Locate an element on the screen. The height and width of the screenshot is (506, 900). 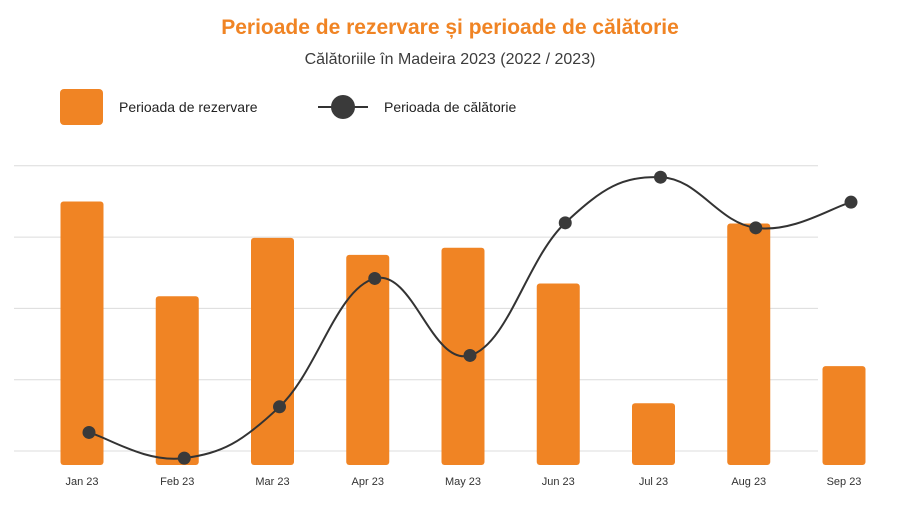
legend-item-booking: Perioada de rezervare is located at coordinates (159, 107).